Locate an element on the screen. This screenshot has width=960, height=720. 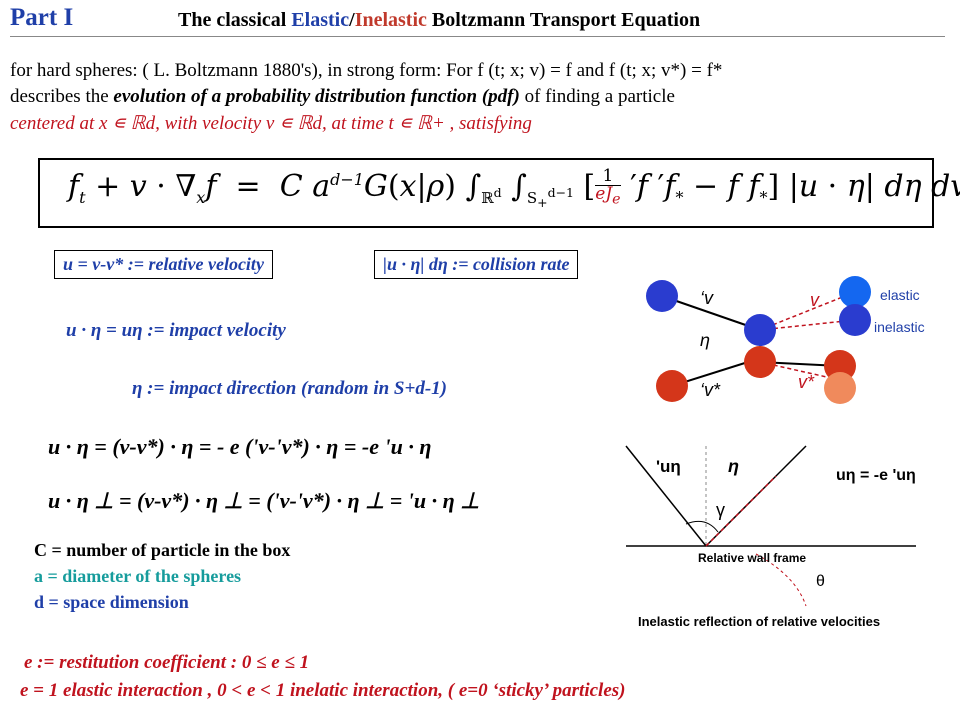
title-inelastic: Inelastic is located at coordinates (390, 20).